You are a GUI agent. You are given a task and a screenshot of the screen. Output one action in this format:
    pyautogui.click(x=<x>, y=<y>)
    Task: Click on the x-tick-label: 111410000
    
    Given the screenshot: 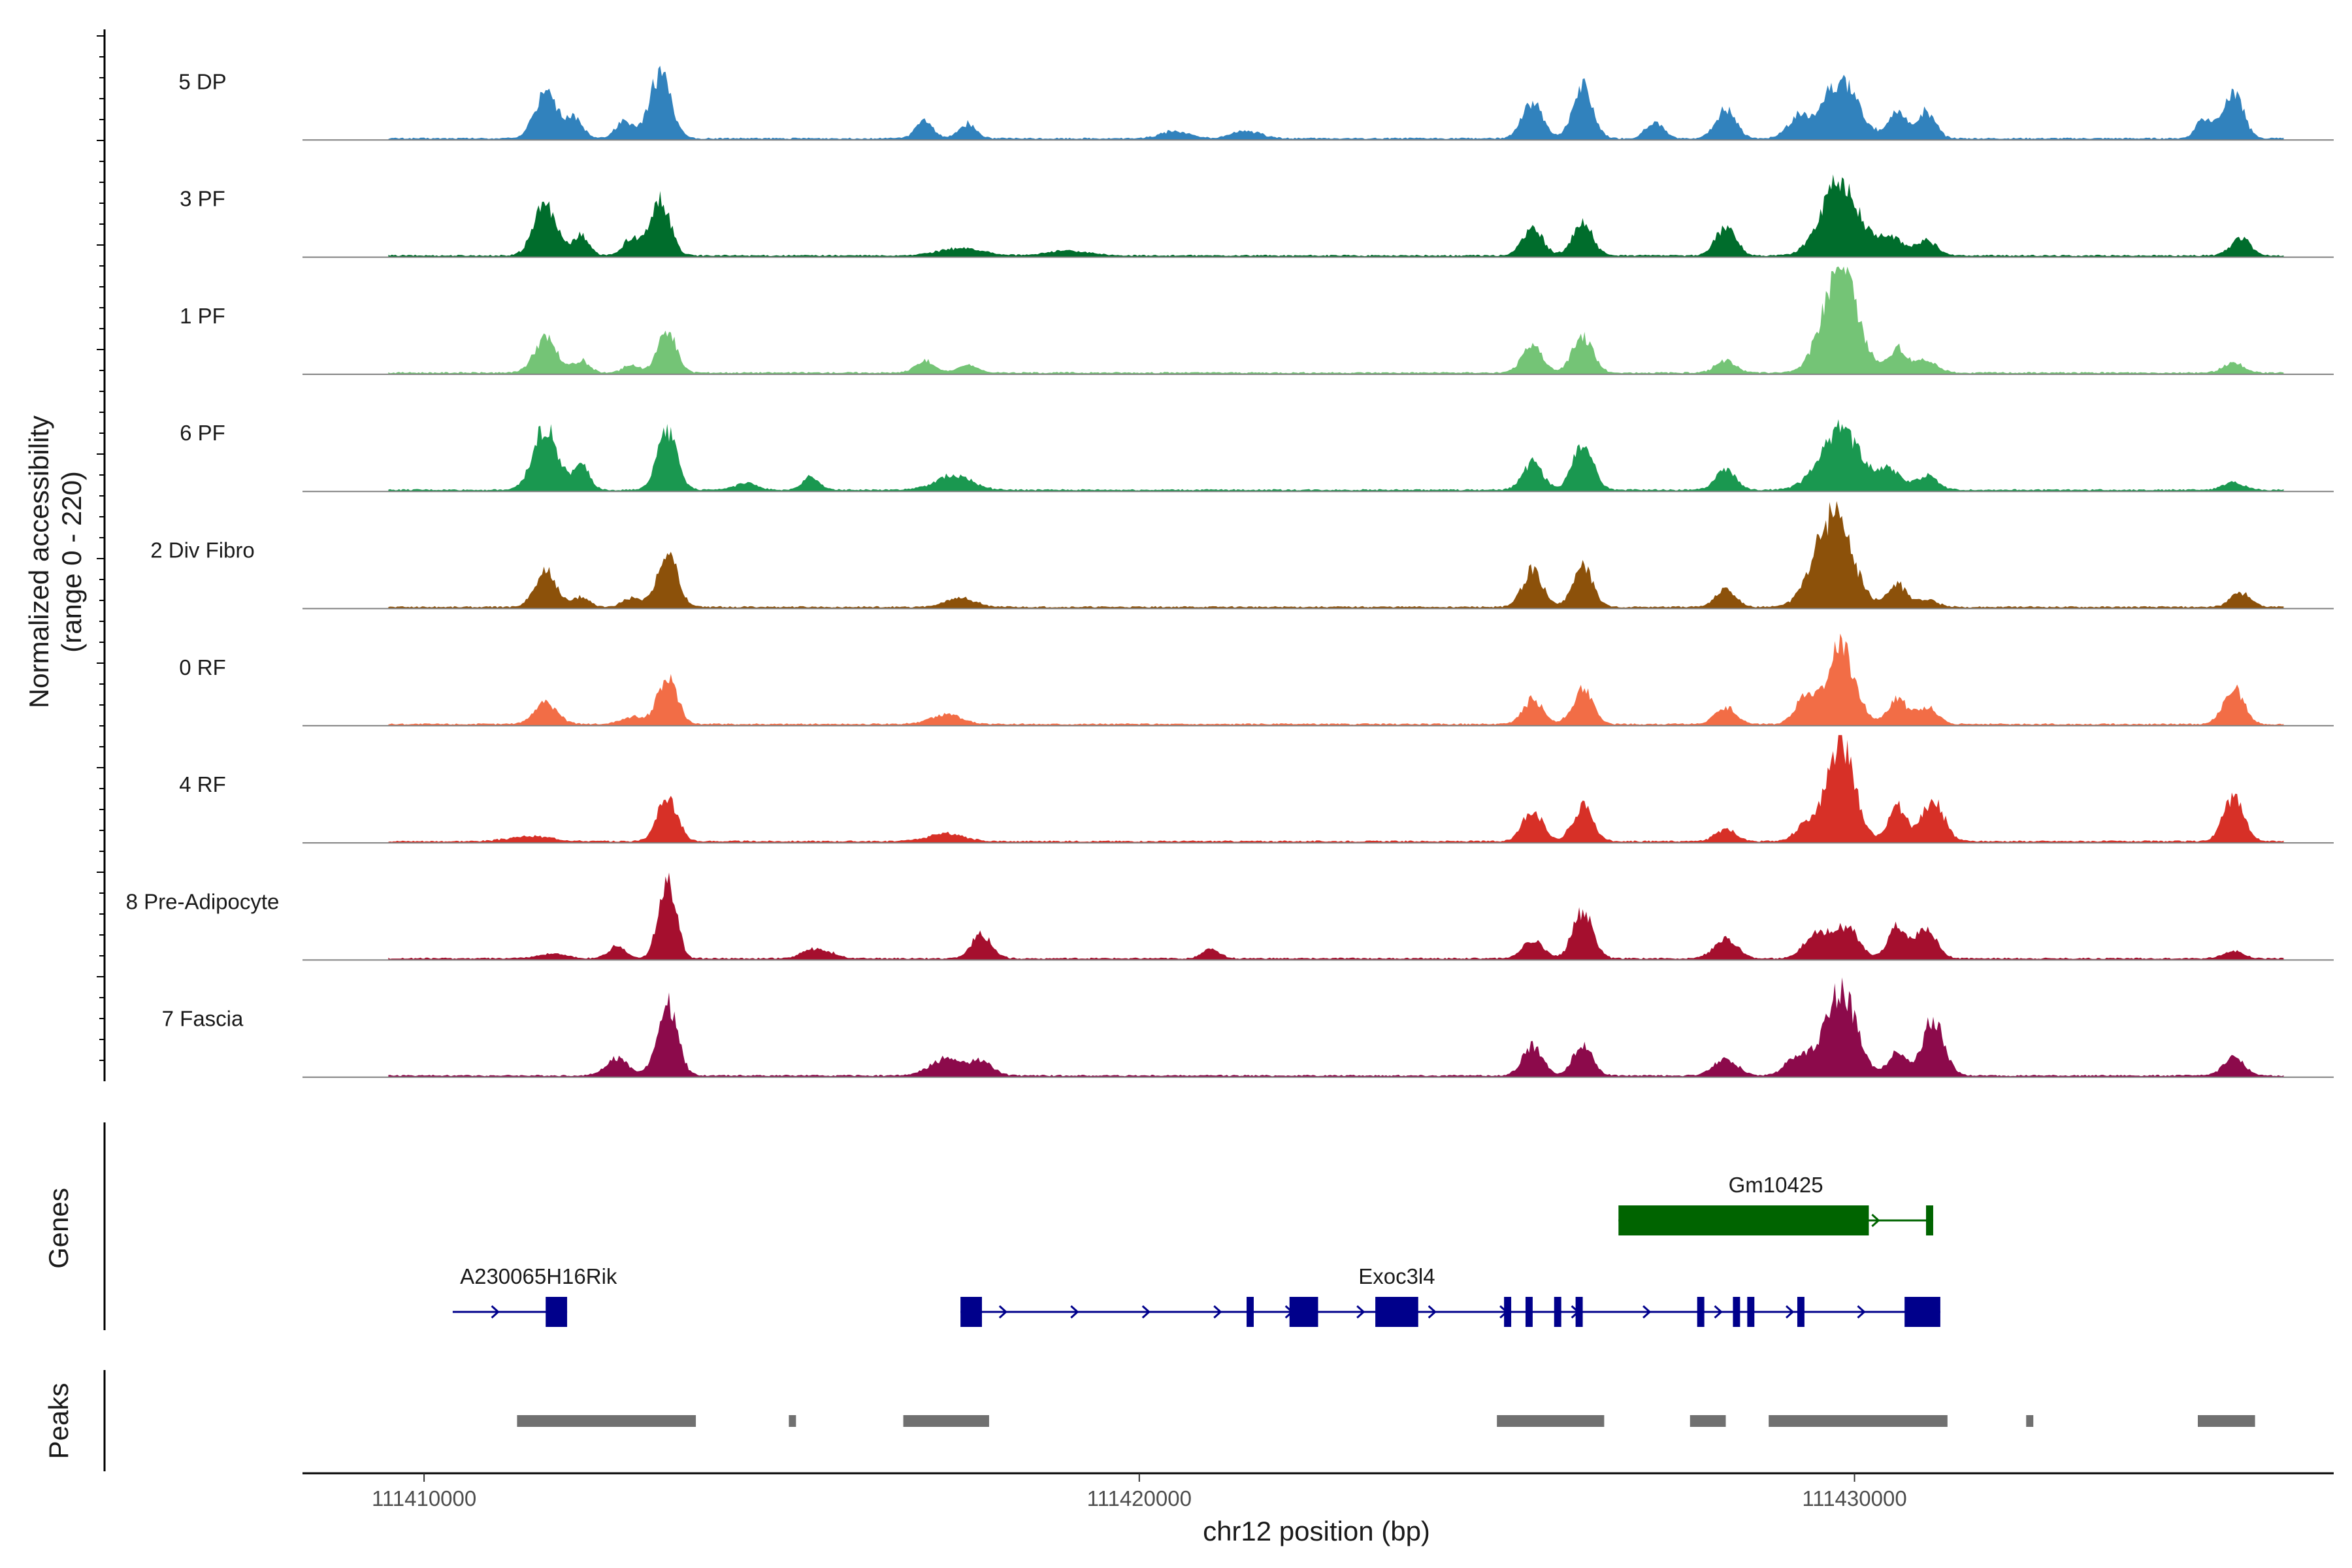 What is the action you would take?
    pyautogui.click(x=424, y=1498)
    